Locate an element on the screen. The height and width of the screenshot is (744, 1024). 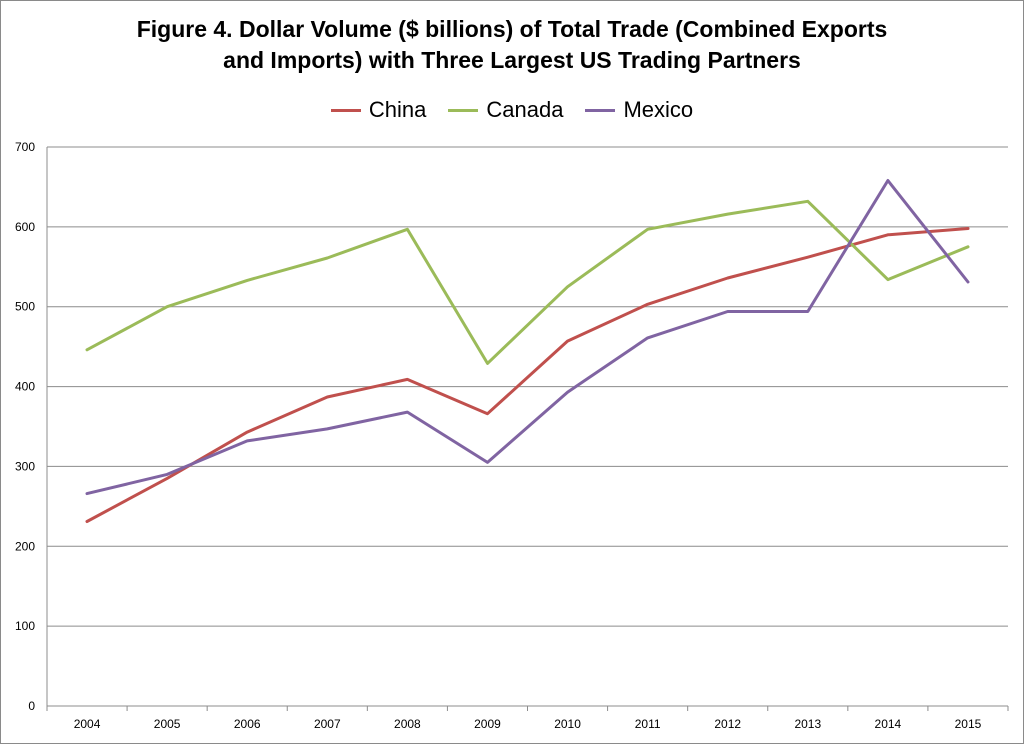
legend-label-china: China is located at coordinates (397, 109).